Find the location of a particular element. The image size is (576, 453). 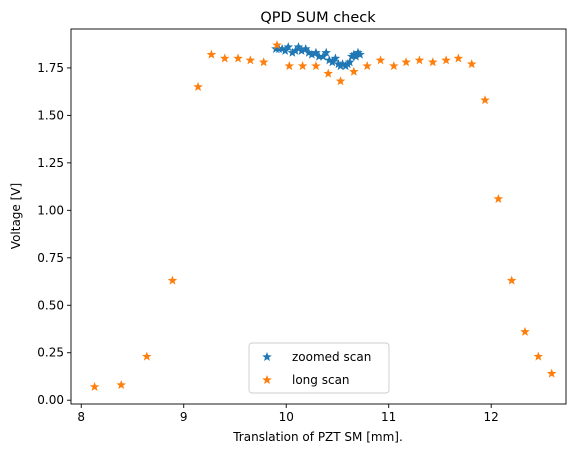

x-axis-ticks: 8 9 10 11 12 is located at coordinates (288, 414).